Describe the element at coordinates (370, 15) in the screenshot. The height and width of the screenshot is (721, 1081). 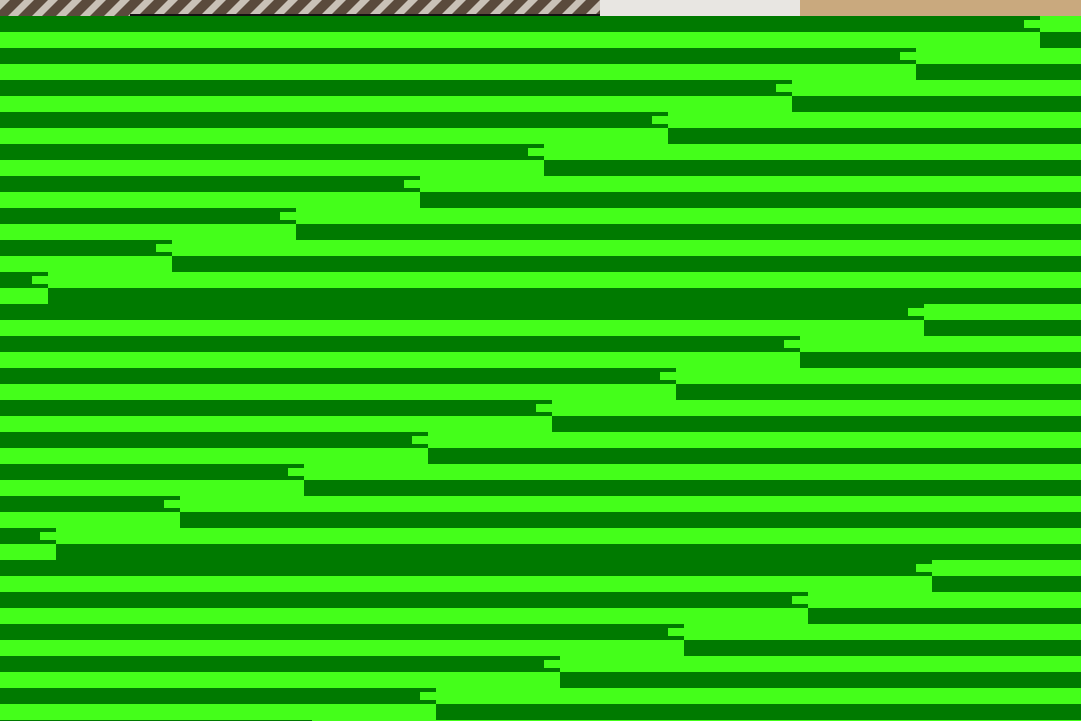
I see `photo-shadow` at that location.